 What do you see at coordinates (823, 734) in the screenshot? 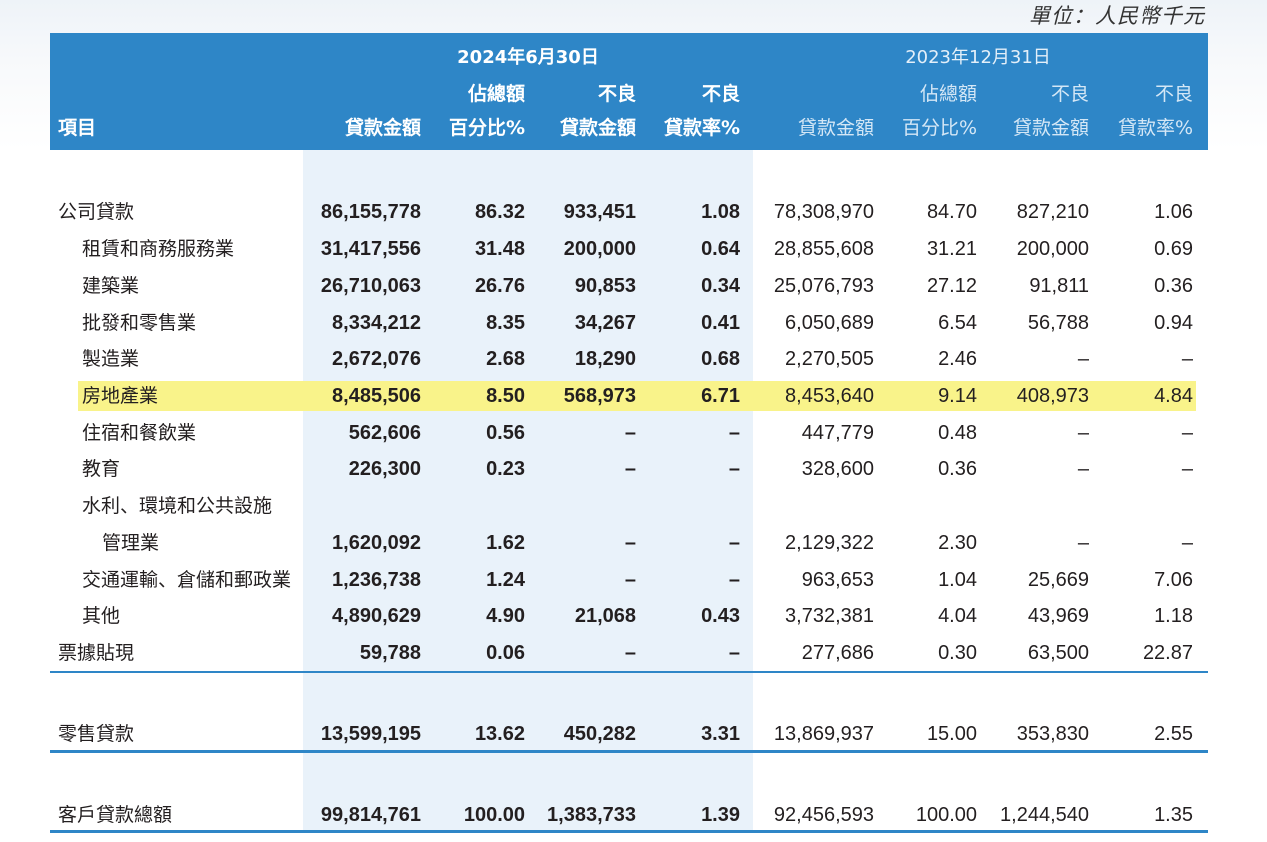
I see `cell-2023-loan-amount: 13,869,937` at bounding box center [823, 734].